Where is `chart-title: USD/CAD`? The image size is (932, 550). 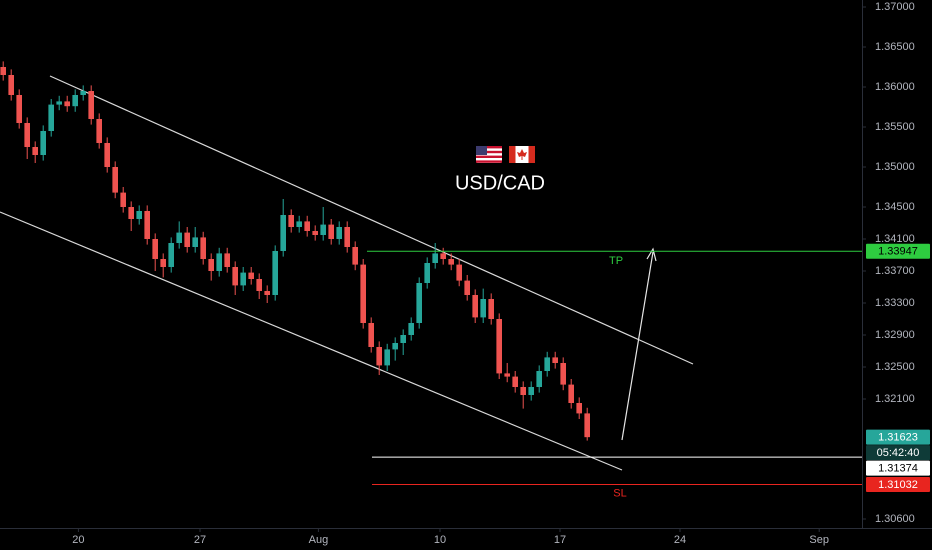
chart-title: USD/CAD is located at coordinates (500, 183).